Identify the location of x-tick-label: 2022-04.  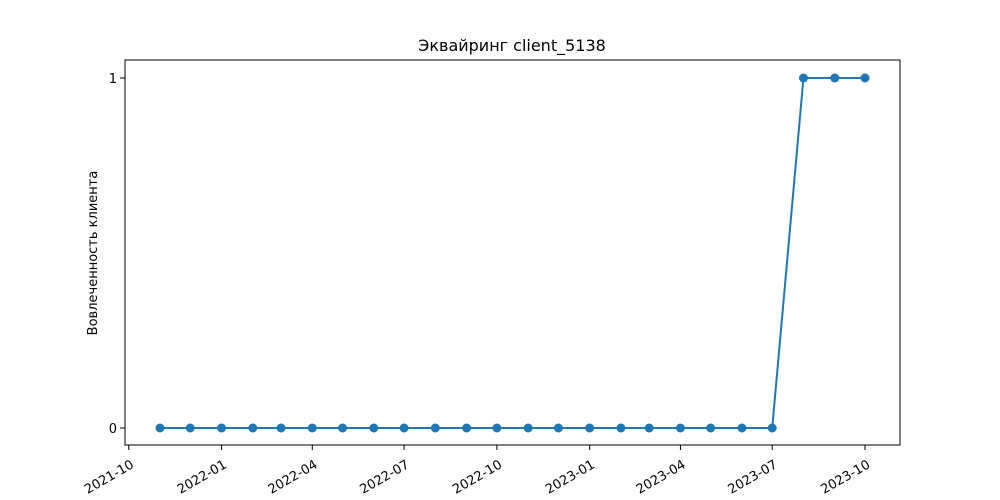
(293, 477).